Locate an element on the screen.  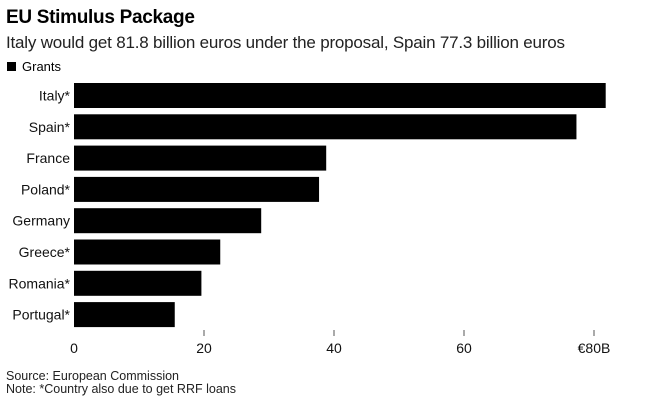
category-label-poland: Poland* is located at coordinates (46, 189).